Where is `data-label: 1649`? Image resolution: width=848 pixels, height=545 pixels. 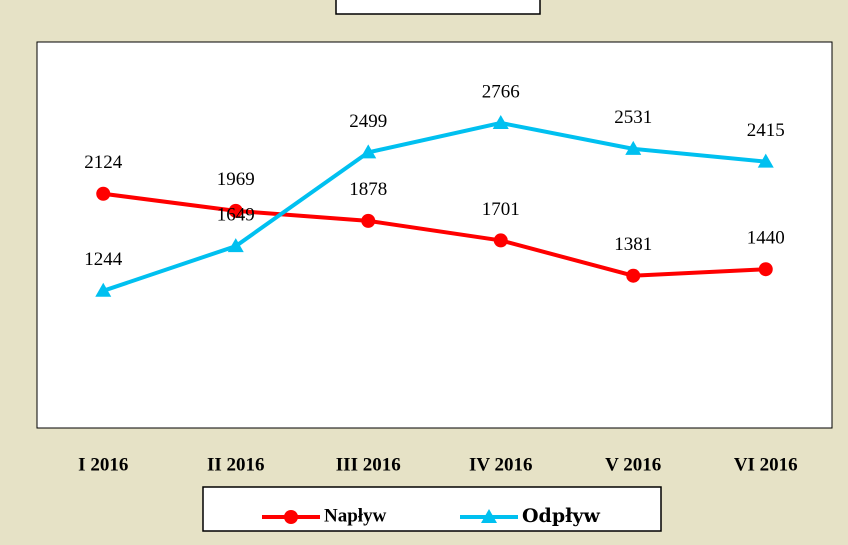 data-label: 1649 is located at coordinates (236, 214).